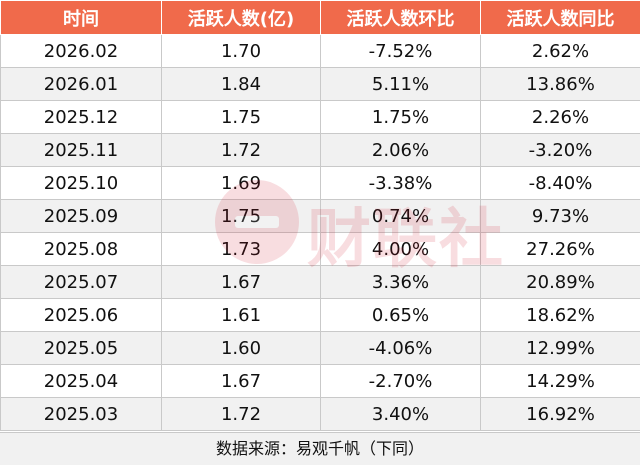 Image resolution: width=640 pixels, height=465 pixels. What do you see at coordinates (560, 249) in the screenshot?
I see `cell-yoy: 27.26%` at bounding box center [560, 249].